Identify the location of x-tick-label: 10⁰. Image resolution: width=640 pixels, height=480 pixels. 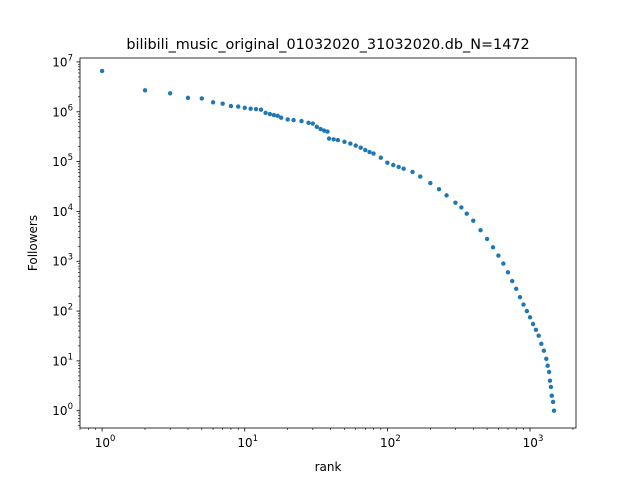
(105, 442).